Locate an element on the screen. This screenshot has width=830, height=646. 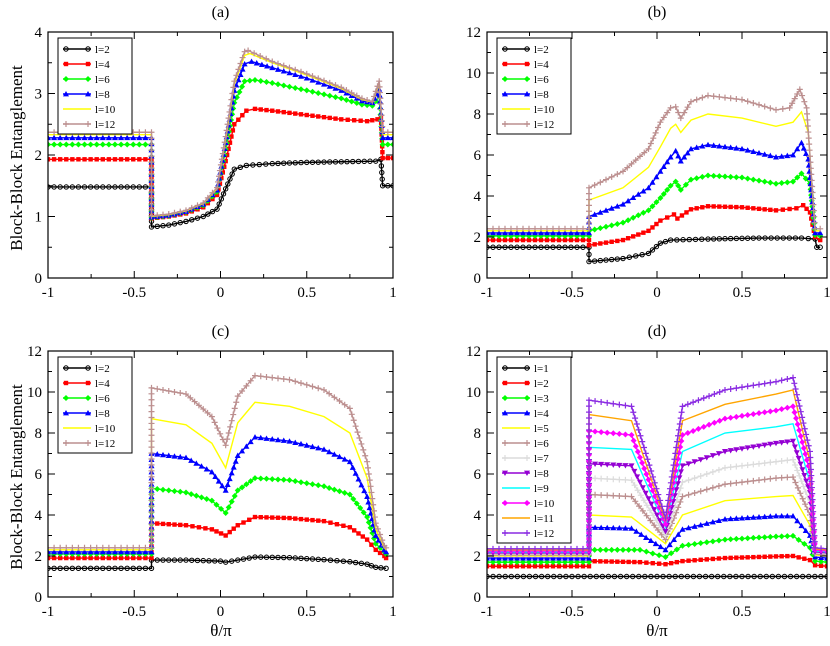
x-tick-label: 0 is located at coordinates (221, 293).